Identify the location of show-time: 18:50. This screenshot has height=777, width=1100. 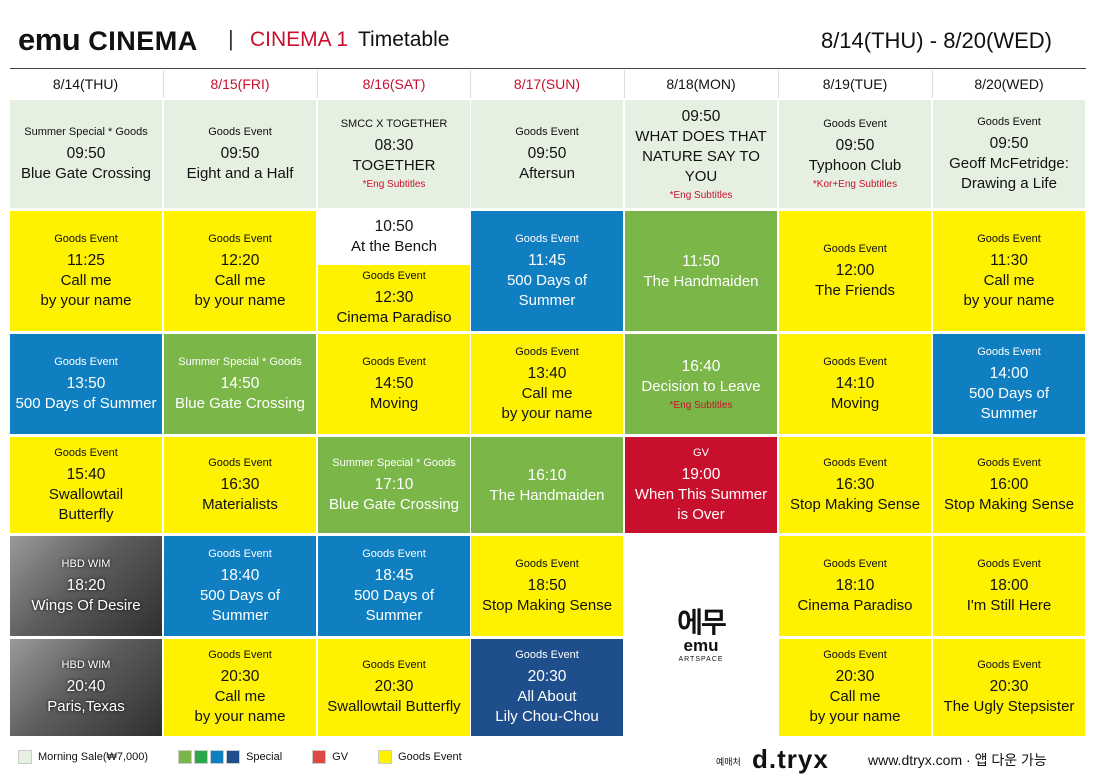
(547, 585).